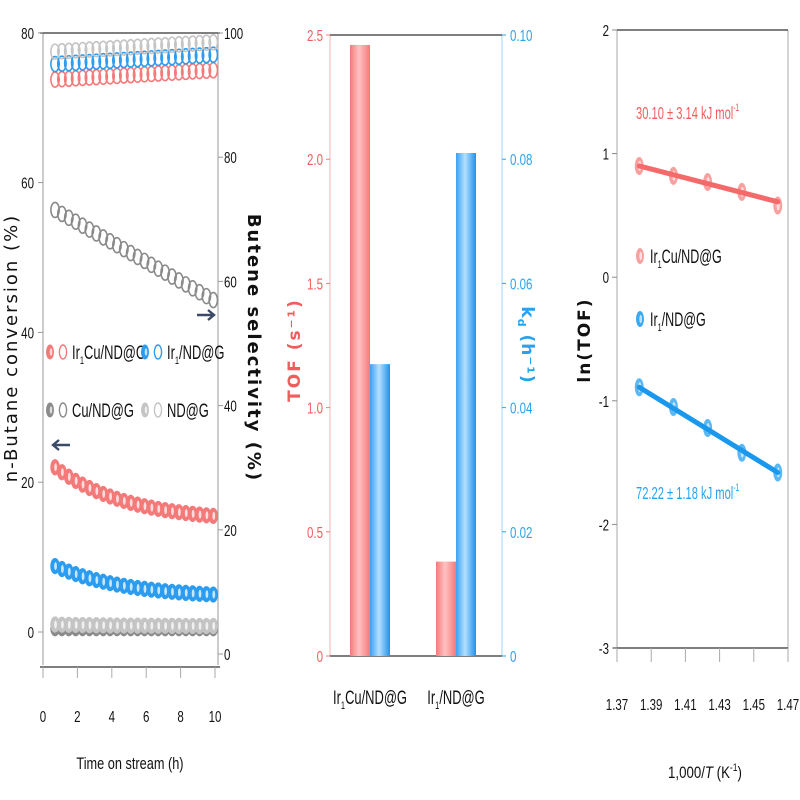 The width and height of the screenshot is (800, 800). What do you see at coordinates (215, 716) in the screenshot?
I see `x-tick-label: 10` at bounding box center [215, 716].